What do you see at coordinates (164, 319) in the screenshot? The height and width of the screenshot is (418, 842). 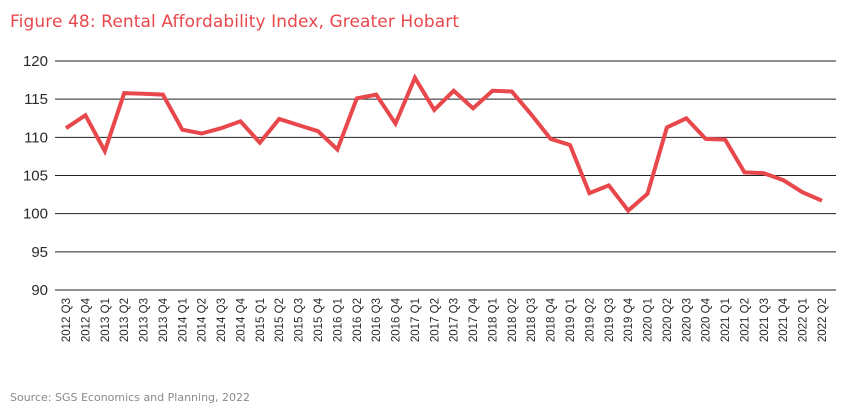 I see `x-tick-label: 2013 Q4` at bounding box center [164, 319].